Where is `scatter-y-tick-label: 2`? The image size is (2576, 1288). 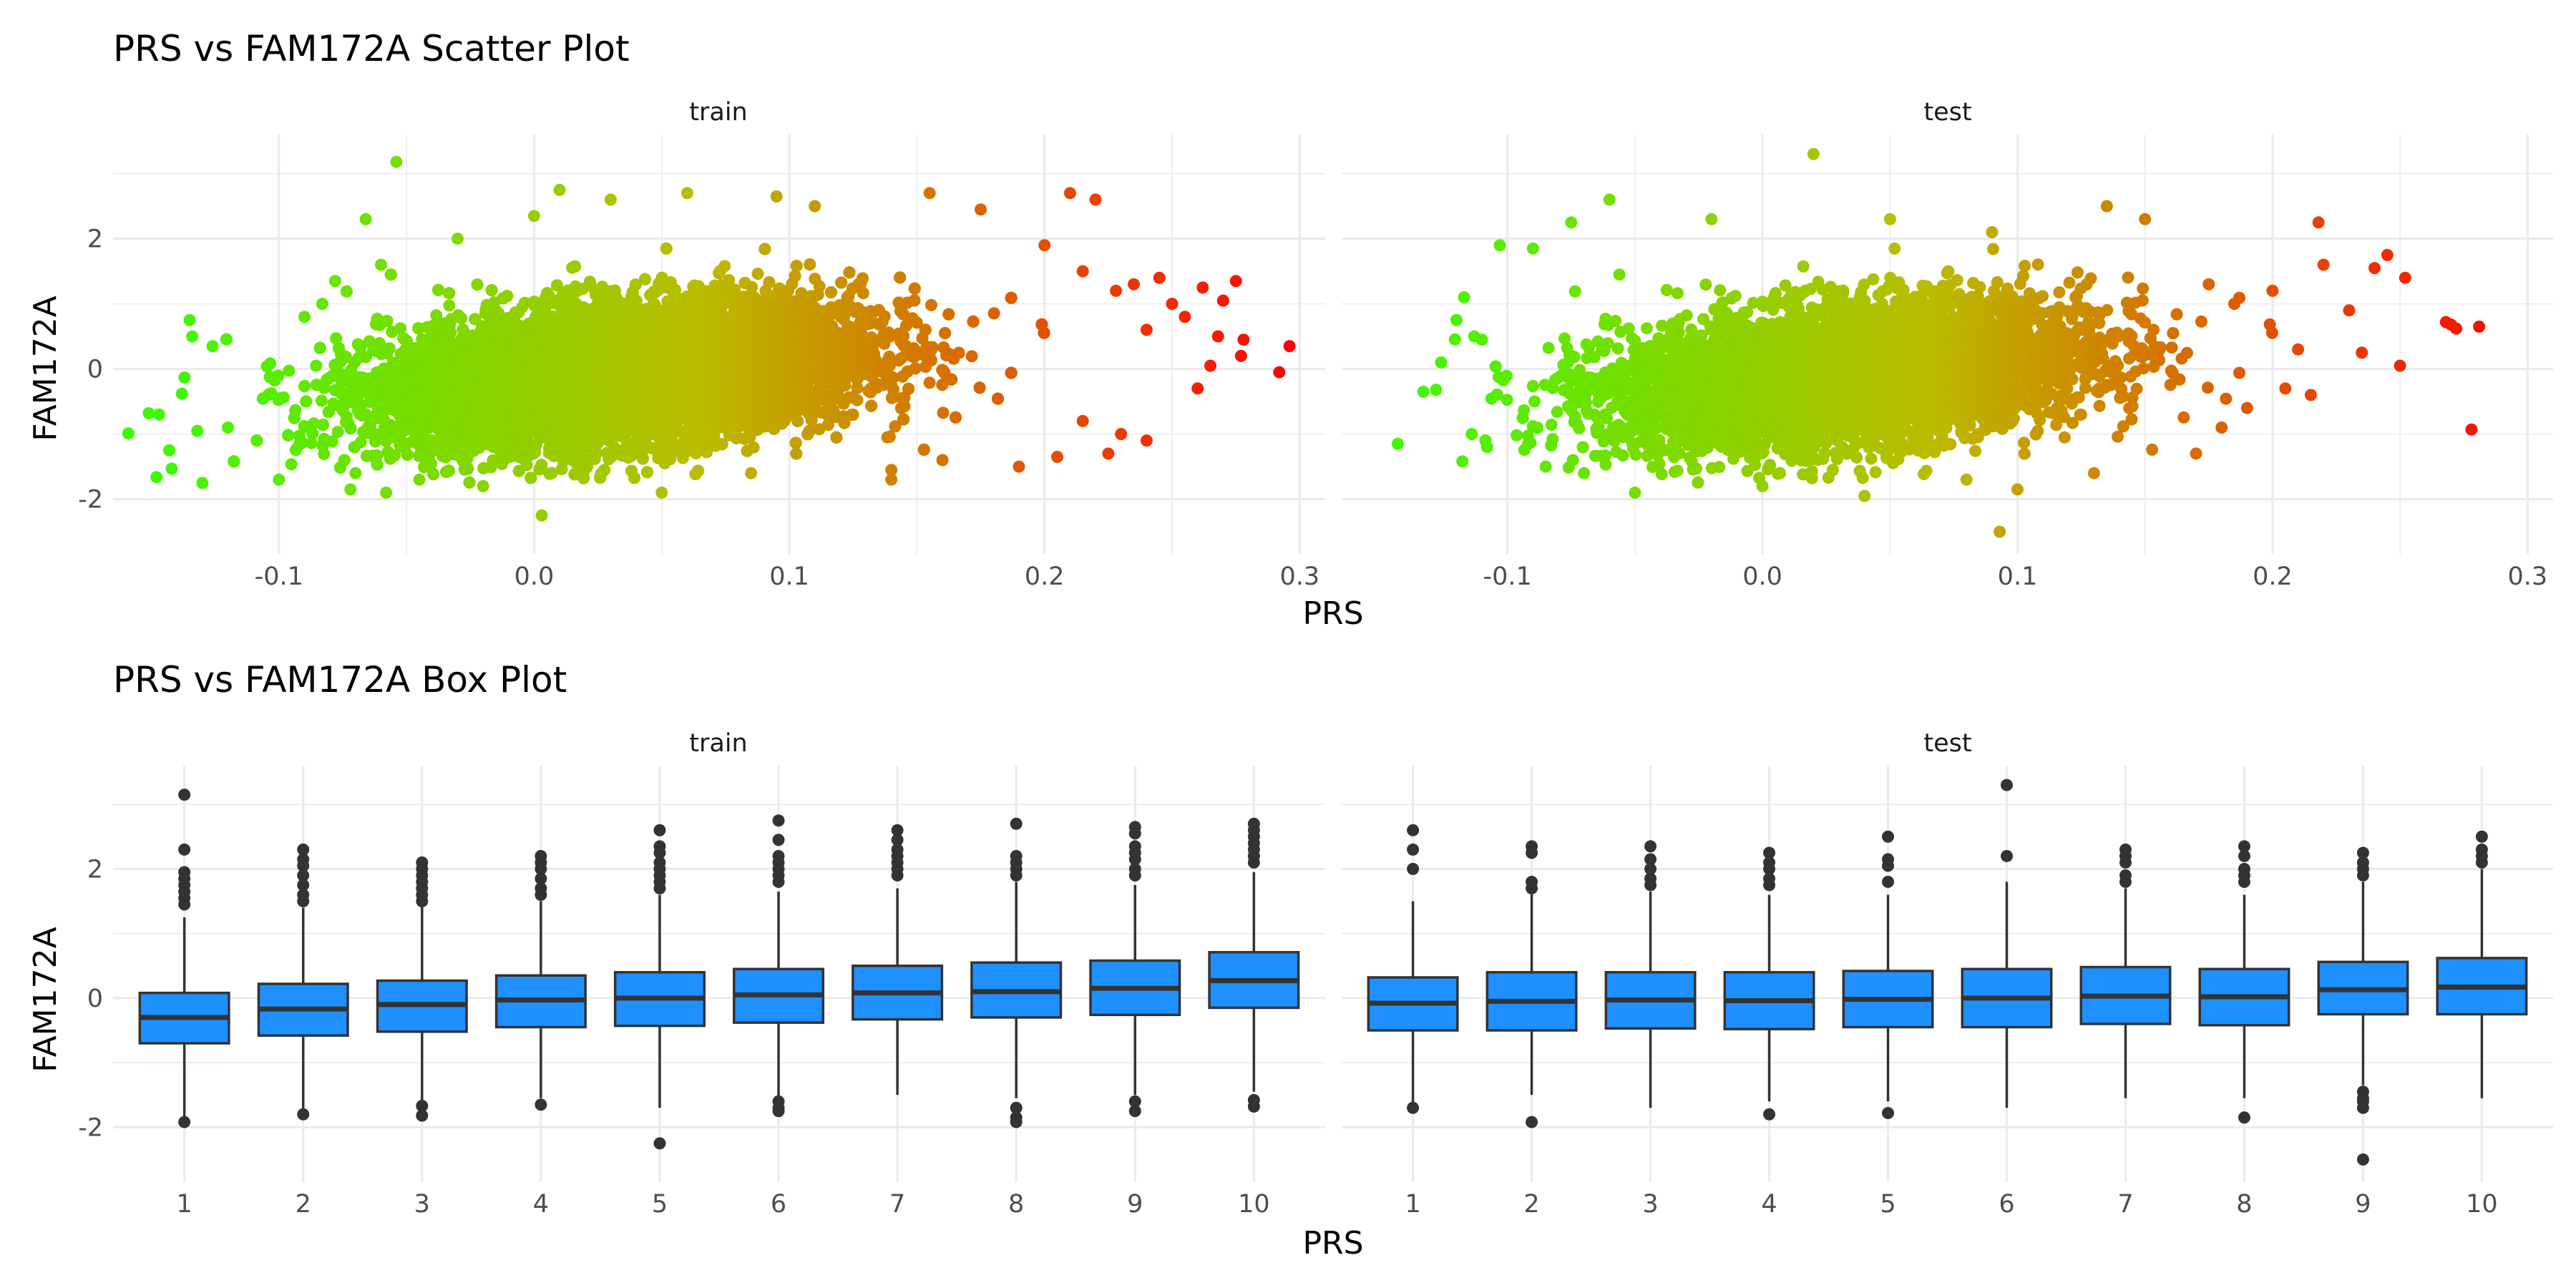 scatter-y-tick-label: 2 is located at coordinates (95, 239).